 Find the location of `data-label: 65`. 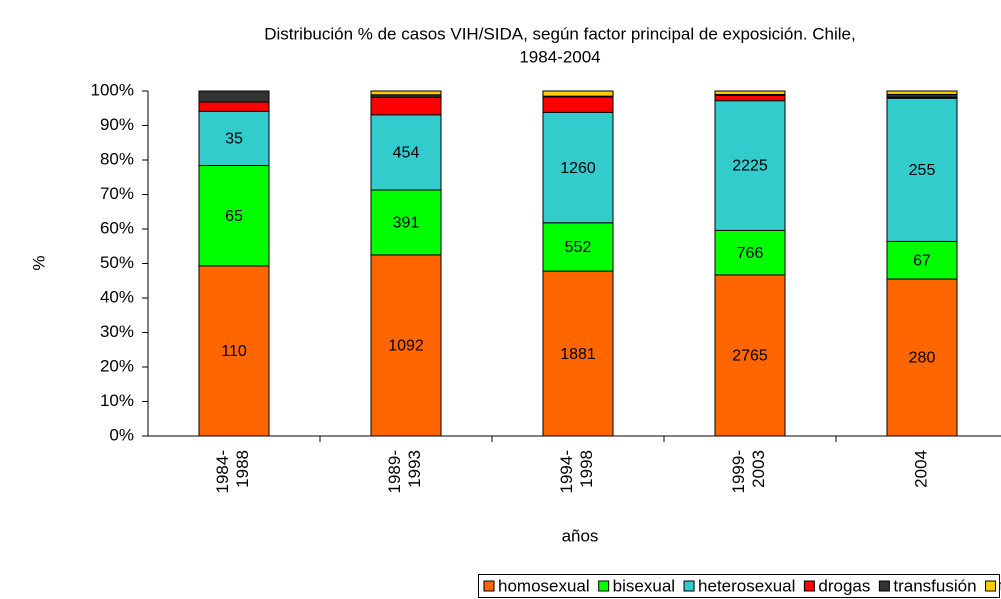

data-label: 65 is located at coordinates (234, 216).